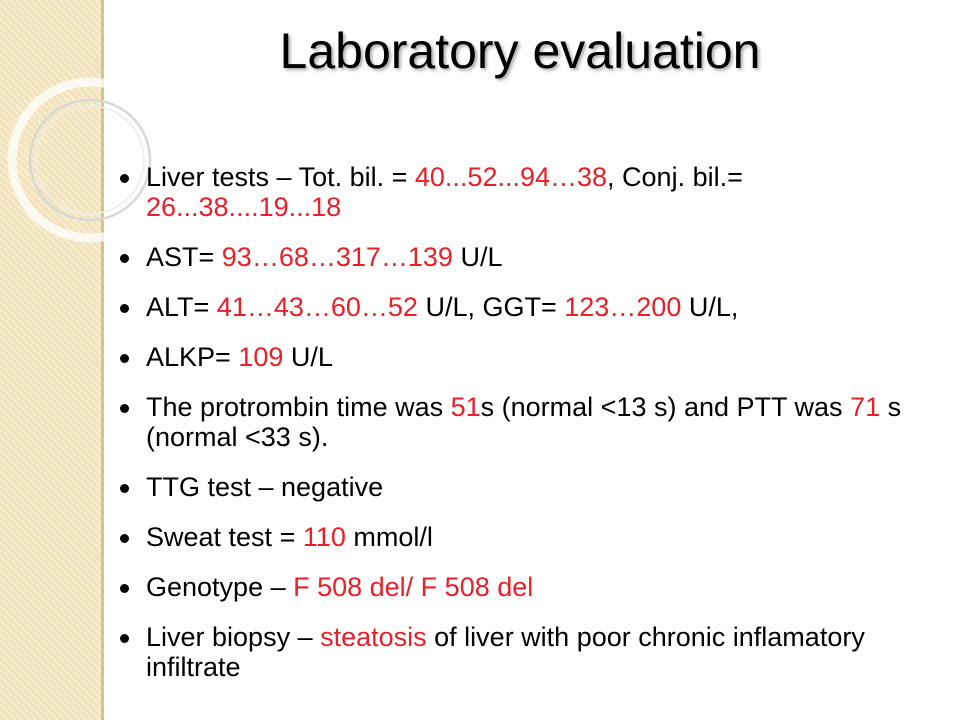  I want to click on item-text: ALT=, so click(181, 307).